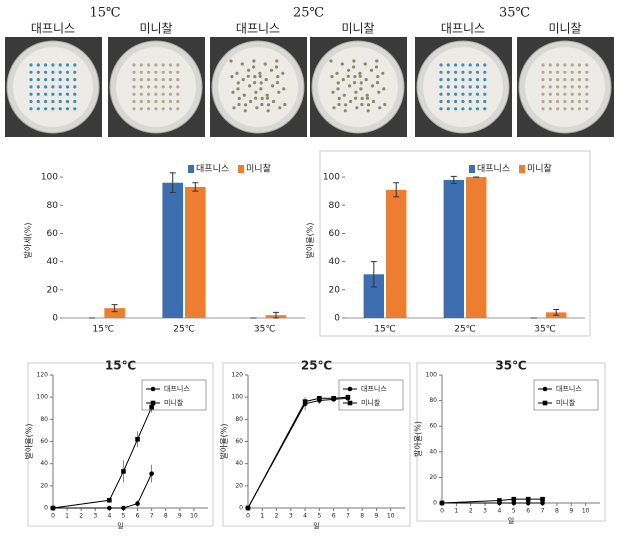  What do you see at coordinates (180, 516) in the screenshot?
I see `x-tick-label: 9` at bounding box center [180, 516].